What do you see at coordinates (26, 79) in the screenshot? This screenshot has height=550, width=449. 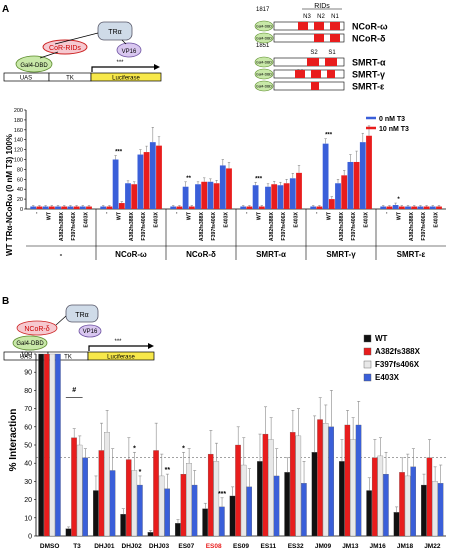 I see `uas-label: UAS` at bounding box center [26, 79].